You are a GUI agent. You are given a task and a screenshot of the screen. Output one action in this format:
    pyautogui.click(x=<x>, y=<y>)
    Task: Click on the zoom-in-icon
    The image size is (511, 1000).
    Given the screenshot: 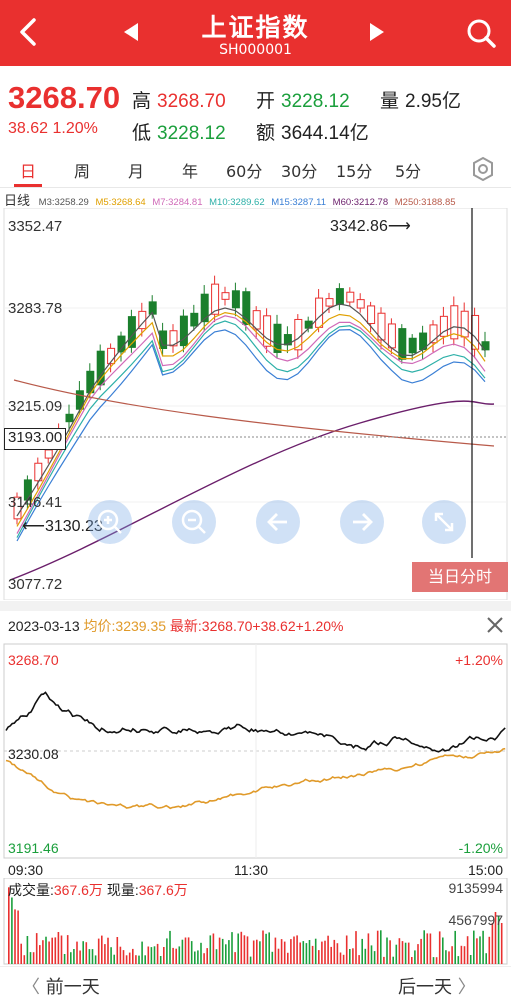 What is the action you would take?
    pyautogui.click(x=109, y=521)
    